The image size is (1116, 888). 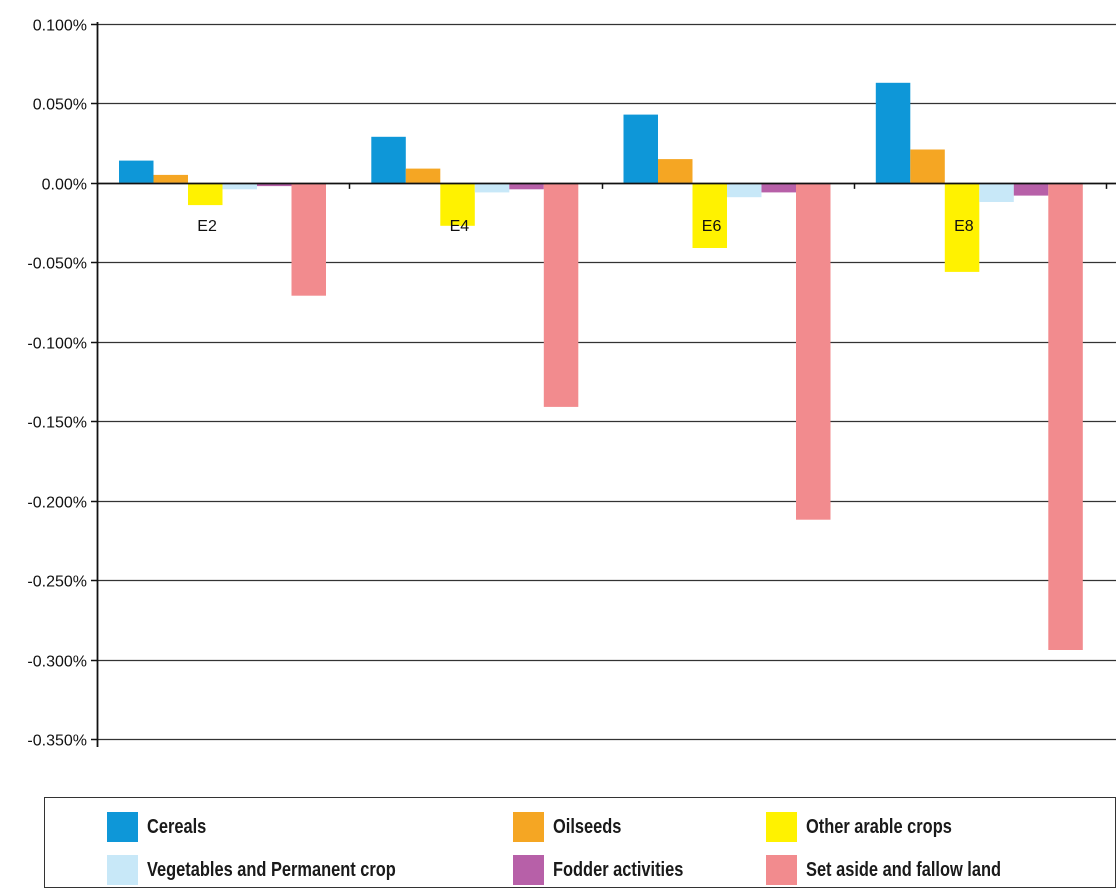 What do you see at coordinates (57, 503) in the screenshot?
I see `y-tick-label: -0.200%` at bounding box center [57, 503].